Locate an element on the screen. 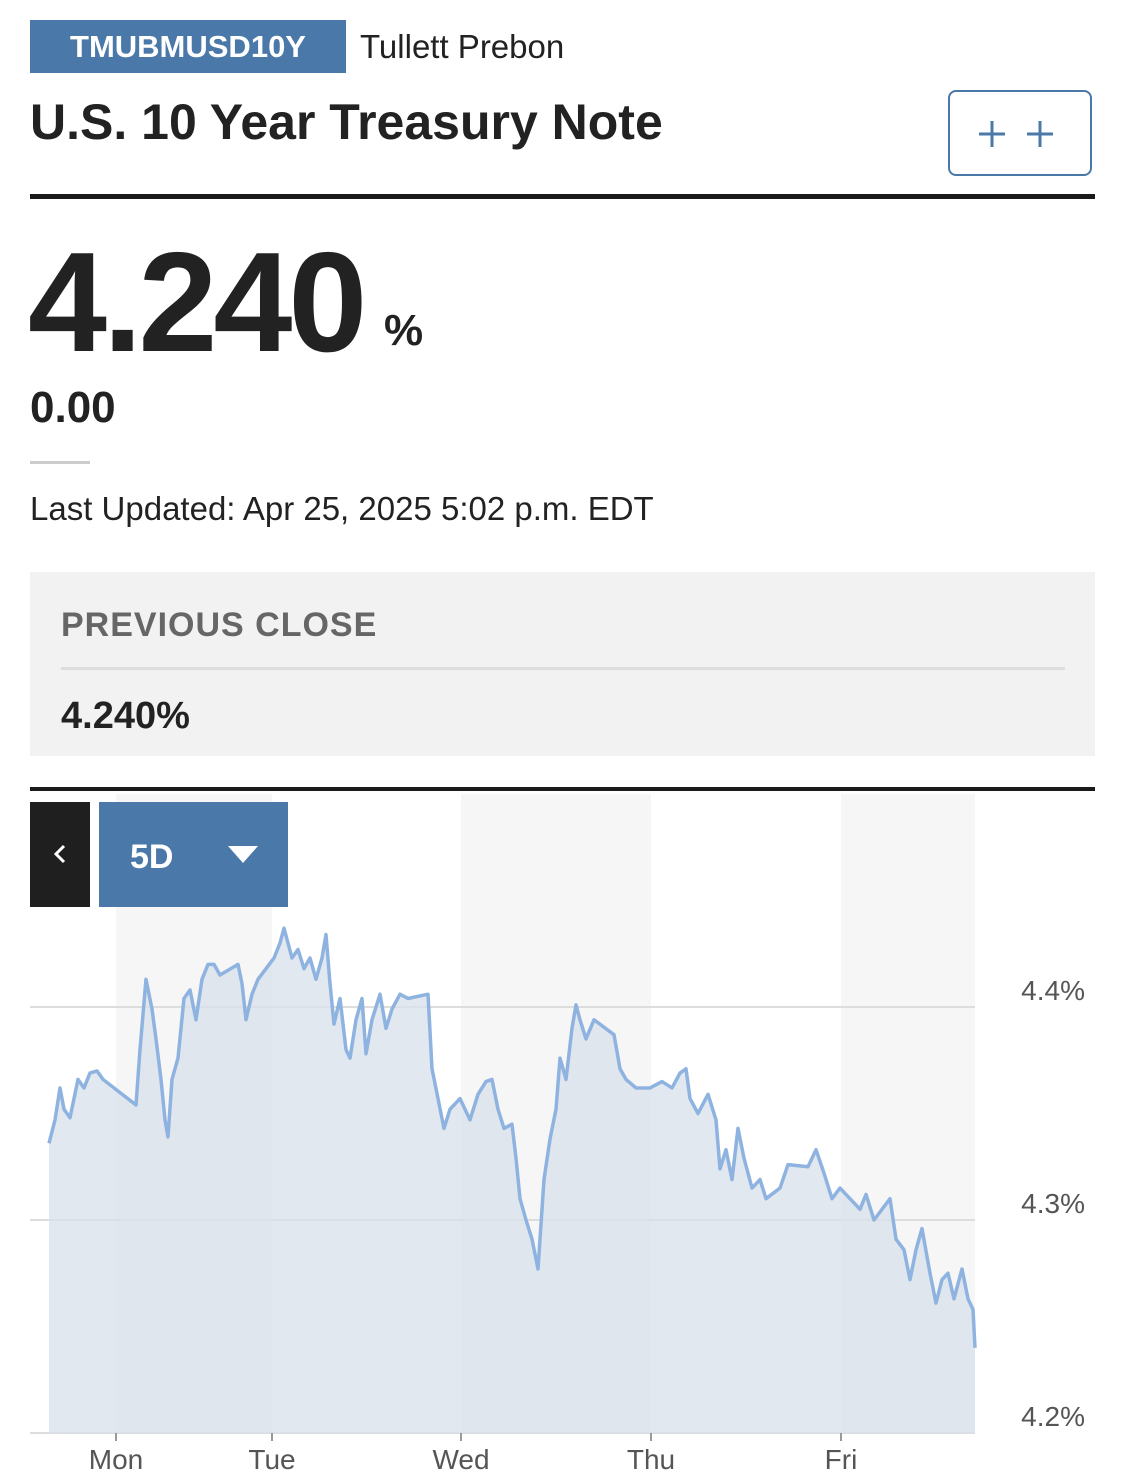 The height and width of the screenshot is (1473, 1125). y-tick-label: 4.4% is located at coordinates (1053, 990).